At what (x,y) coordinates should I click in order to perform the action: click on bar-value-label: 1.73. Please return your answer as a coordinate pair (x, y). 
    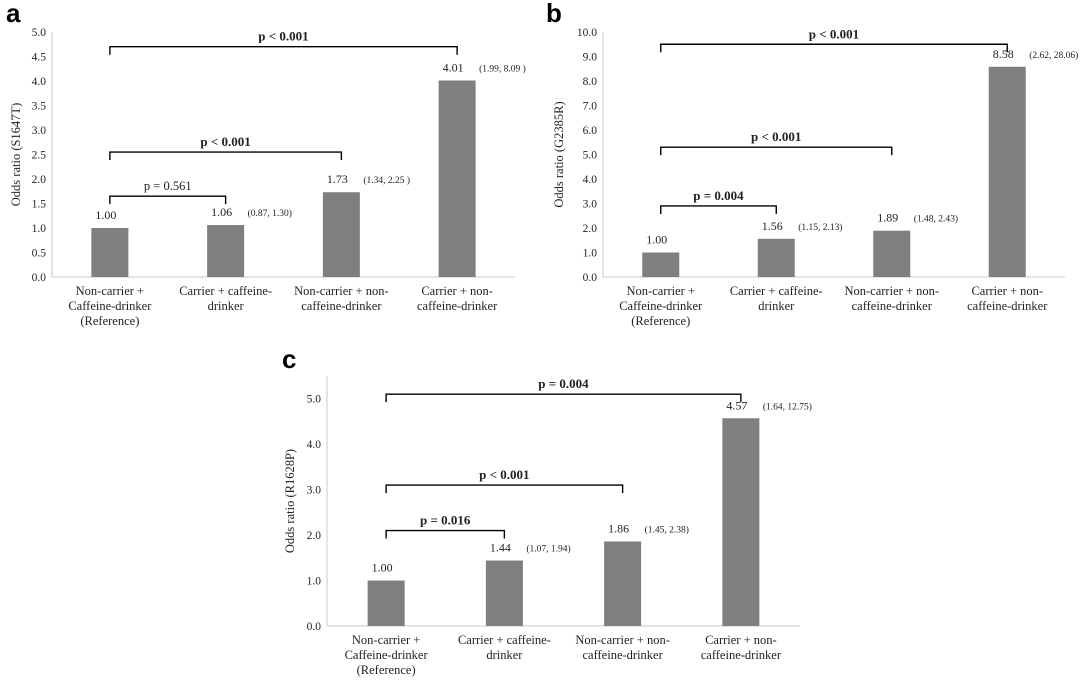
    Looking at the image, I should click on (337, 179).